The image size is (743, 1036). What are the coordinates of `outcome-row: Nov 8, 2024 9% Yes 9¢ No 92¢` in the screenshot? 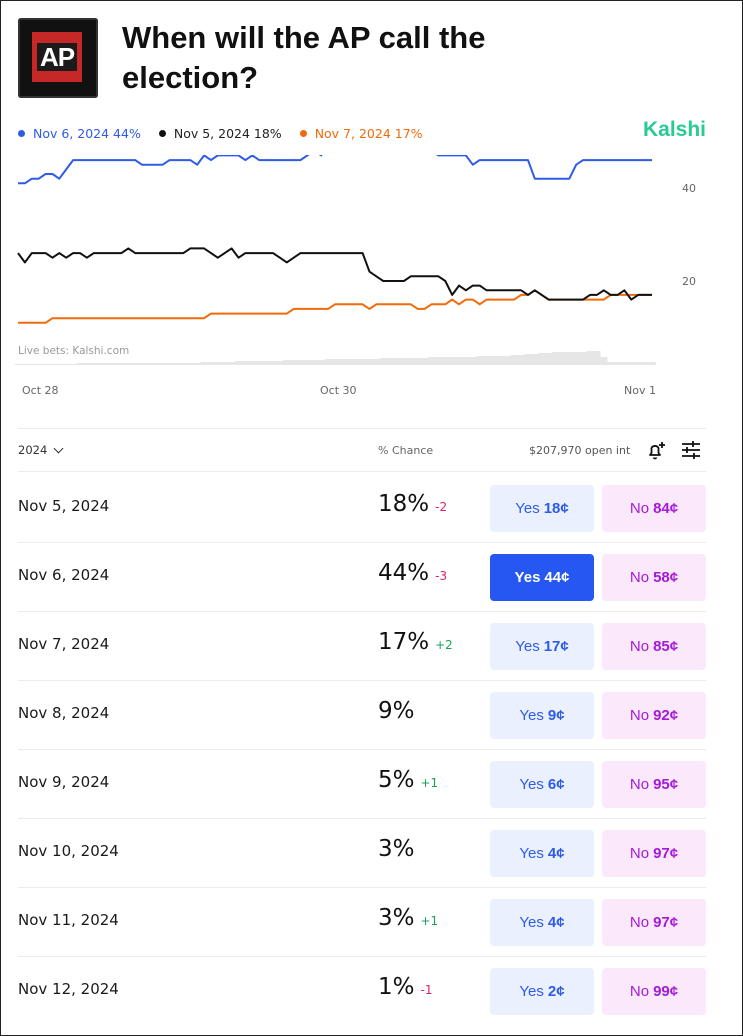 It's located at (362, 714).